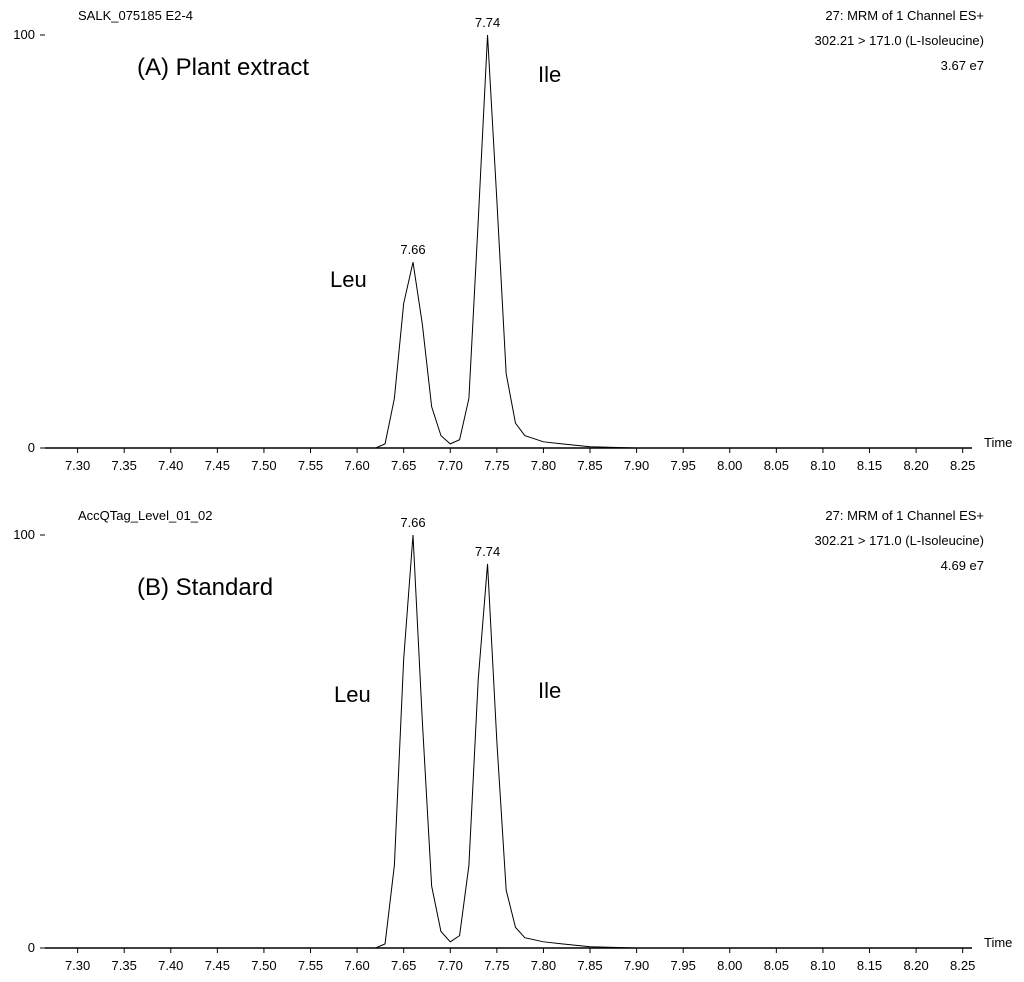 The image size is (1024, 982). I want to click on header-line: 3.67 e7, so click(962, 65).